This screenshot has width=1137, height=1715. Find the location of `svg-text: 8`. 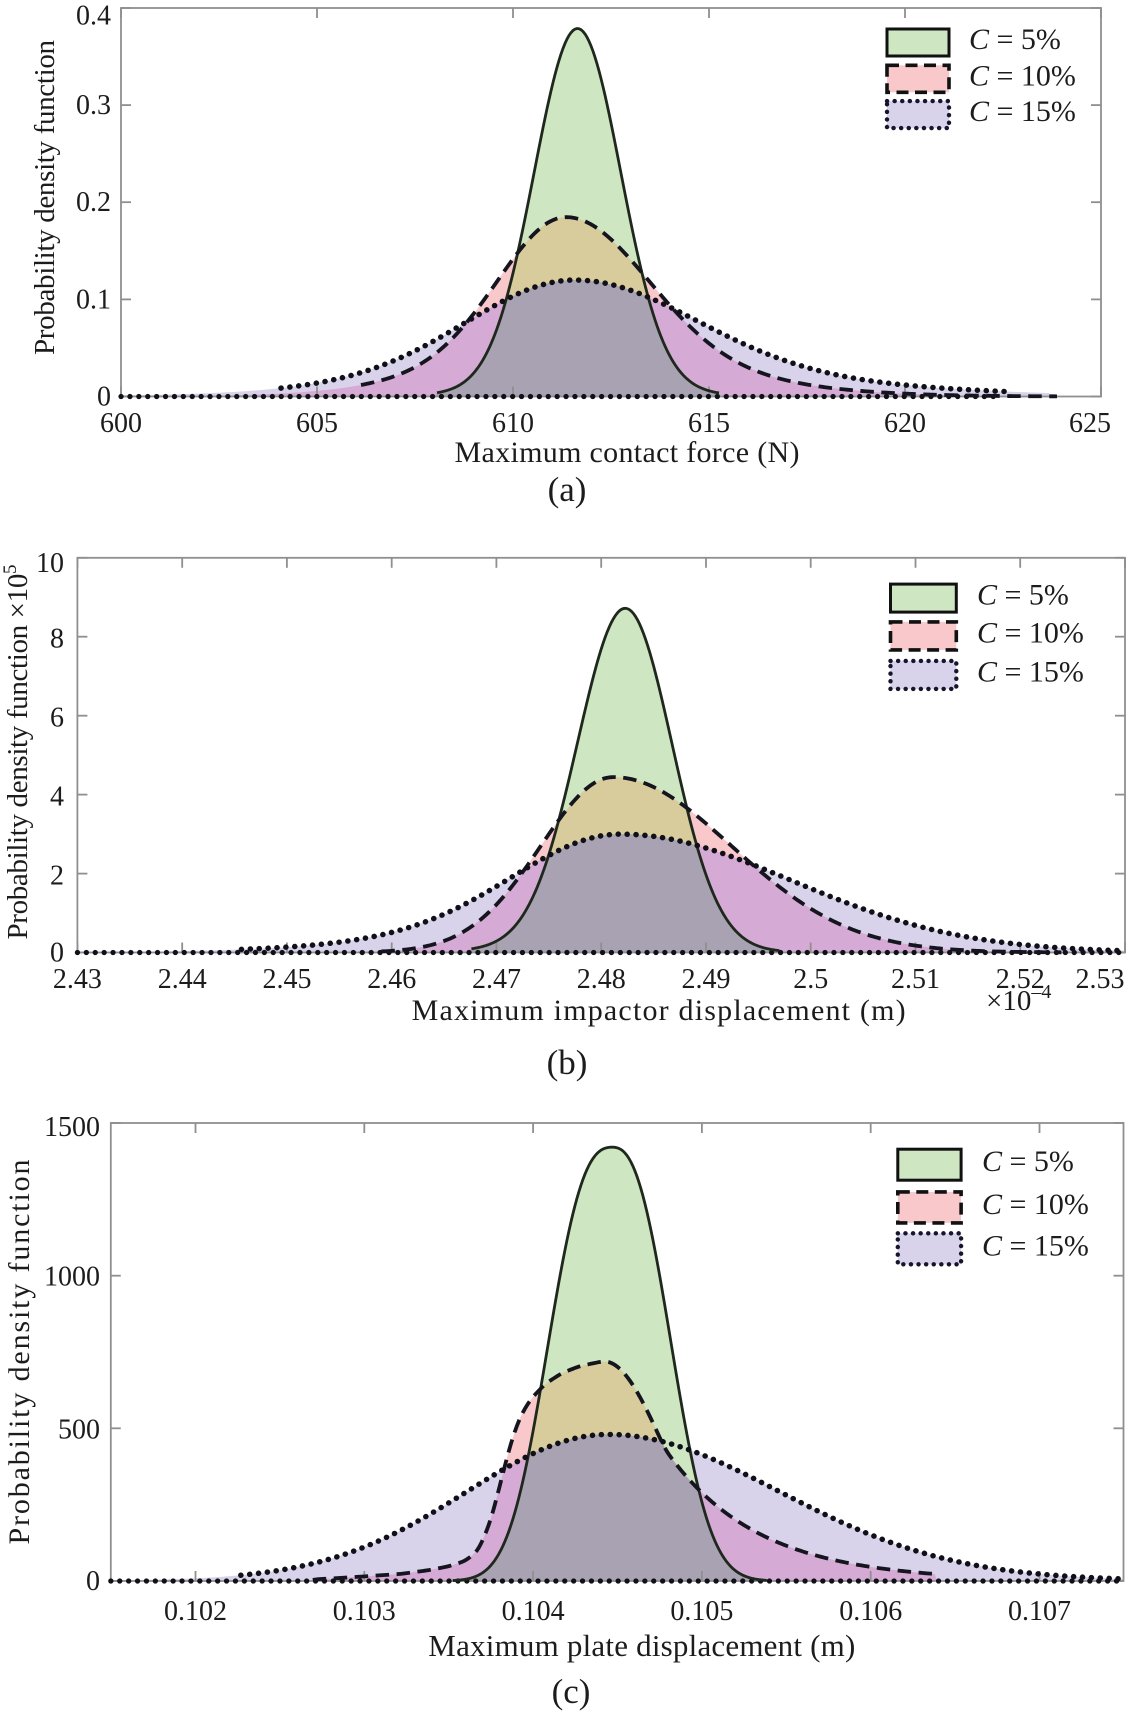

svg-text: 8 is located at coordinates (57, 639).